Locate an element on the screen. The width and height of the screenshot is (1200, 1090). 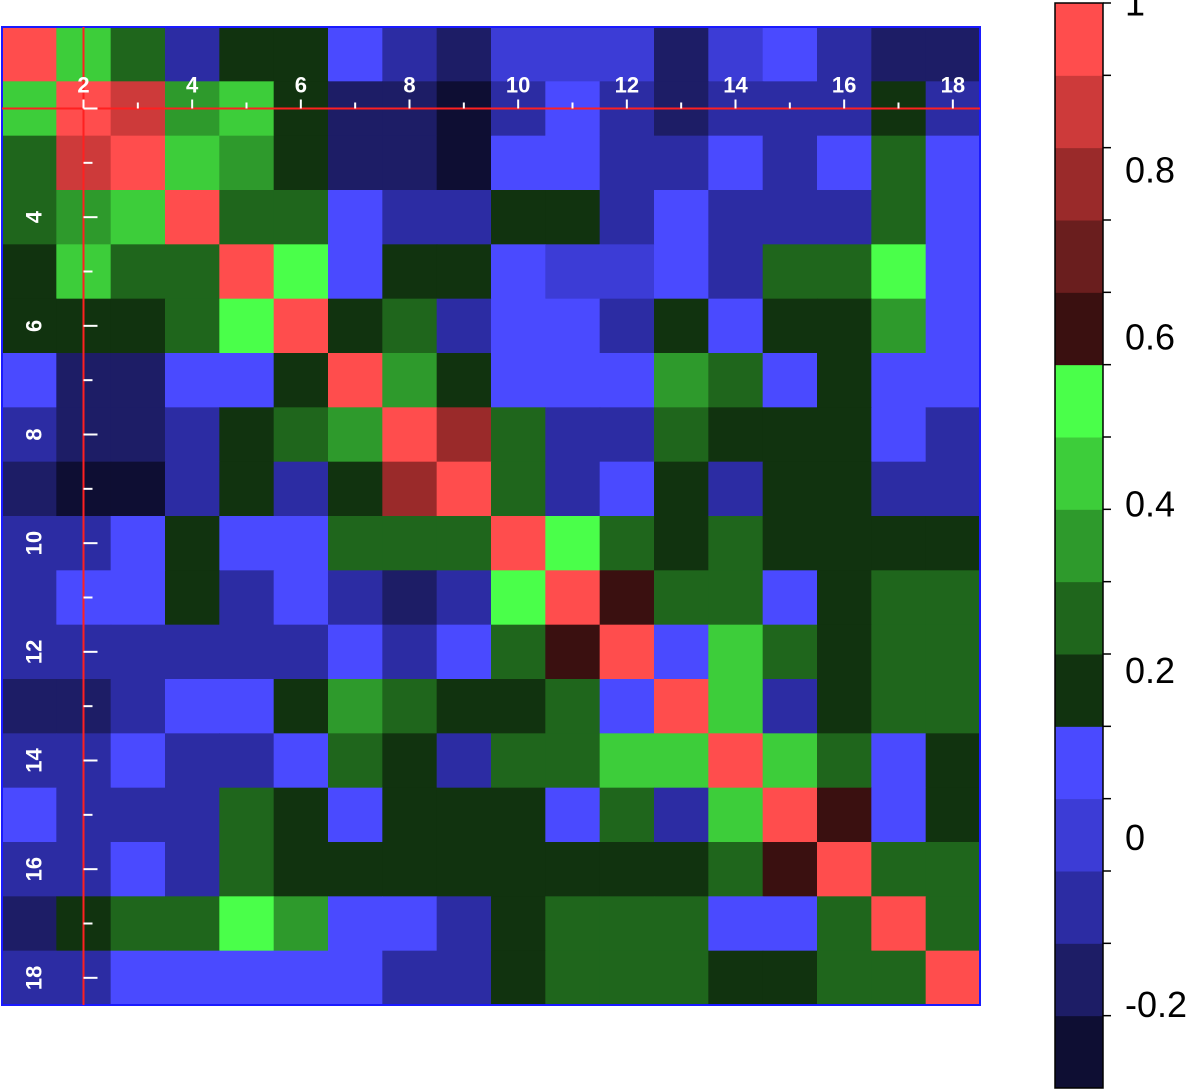
y-tick-label: 16 is located at coordinates (33, 869).